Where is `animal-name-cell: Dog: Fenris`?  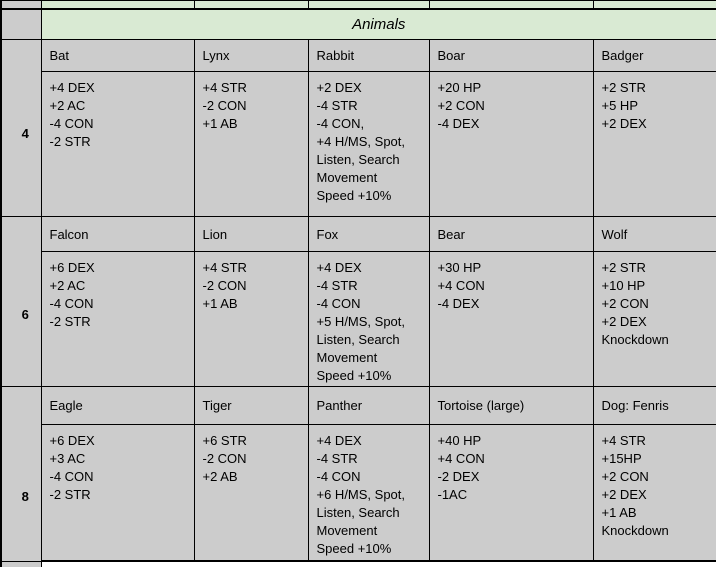
animal-name-cell: Dog: Fenris is located at coordinates (654, 405).